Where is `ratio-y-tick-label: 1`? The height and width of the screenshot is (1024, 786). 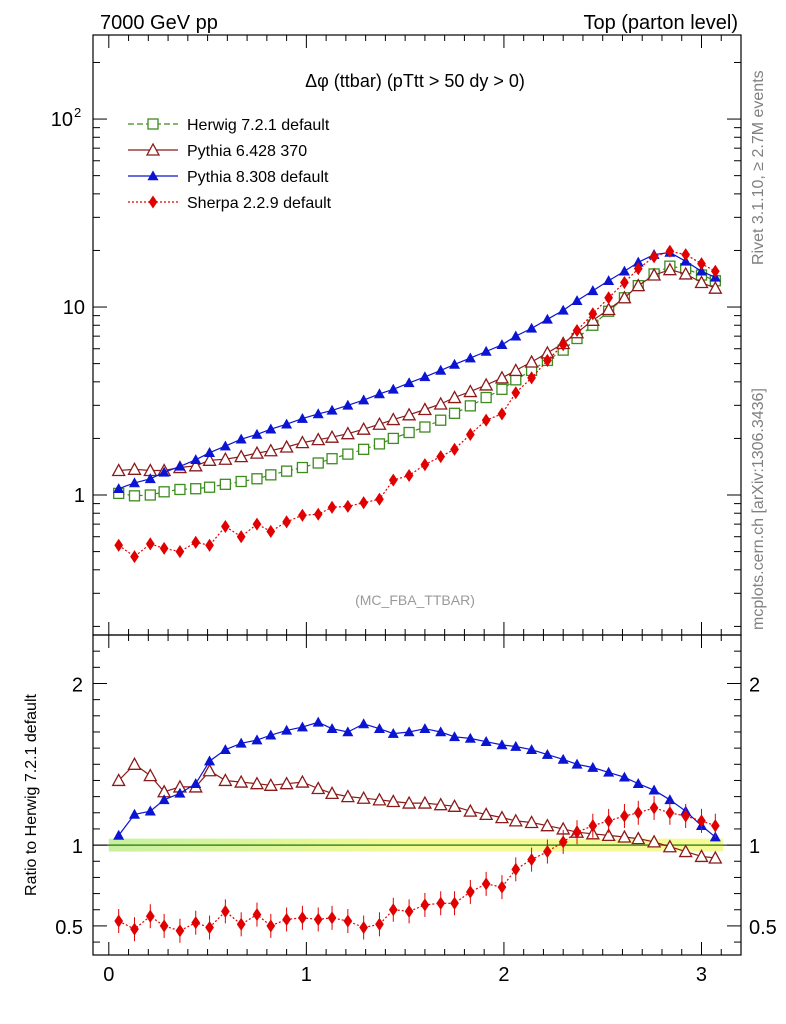
ratio-y-tick-label: 1 is located at coordinates (77, 847).